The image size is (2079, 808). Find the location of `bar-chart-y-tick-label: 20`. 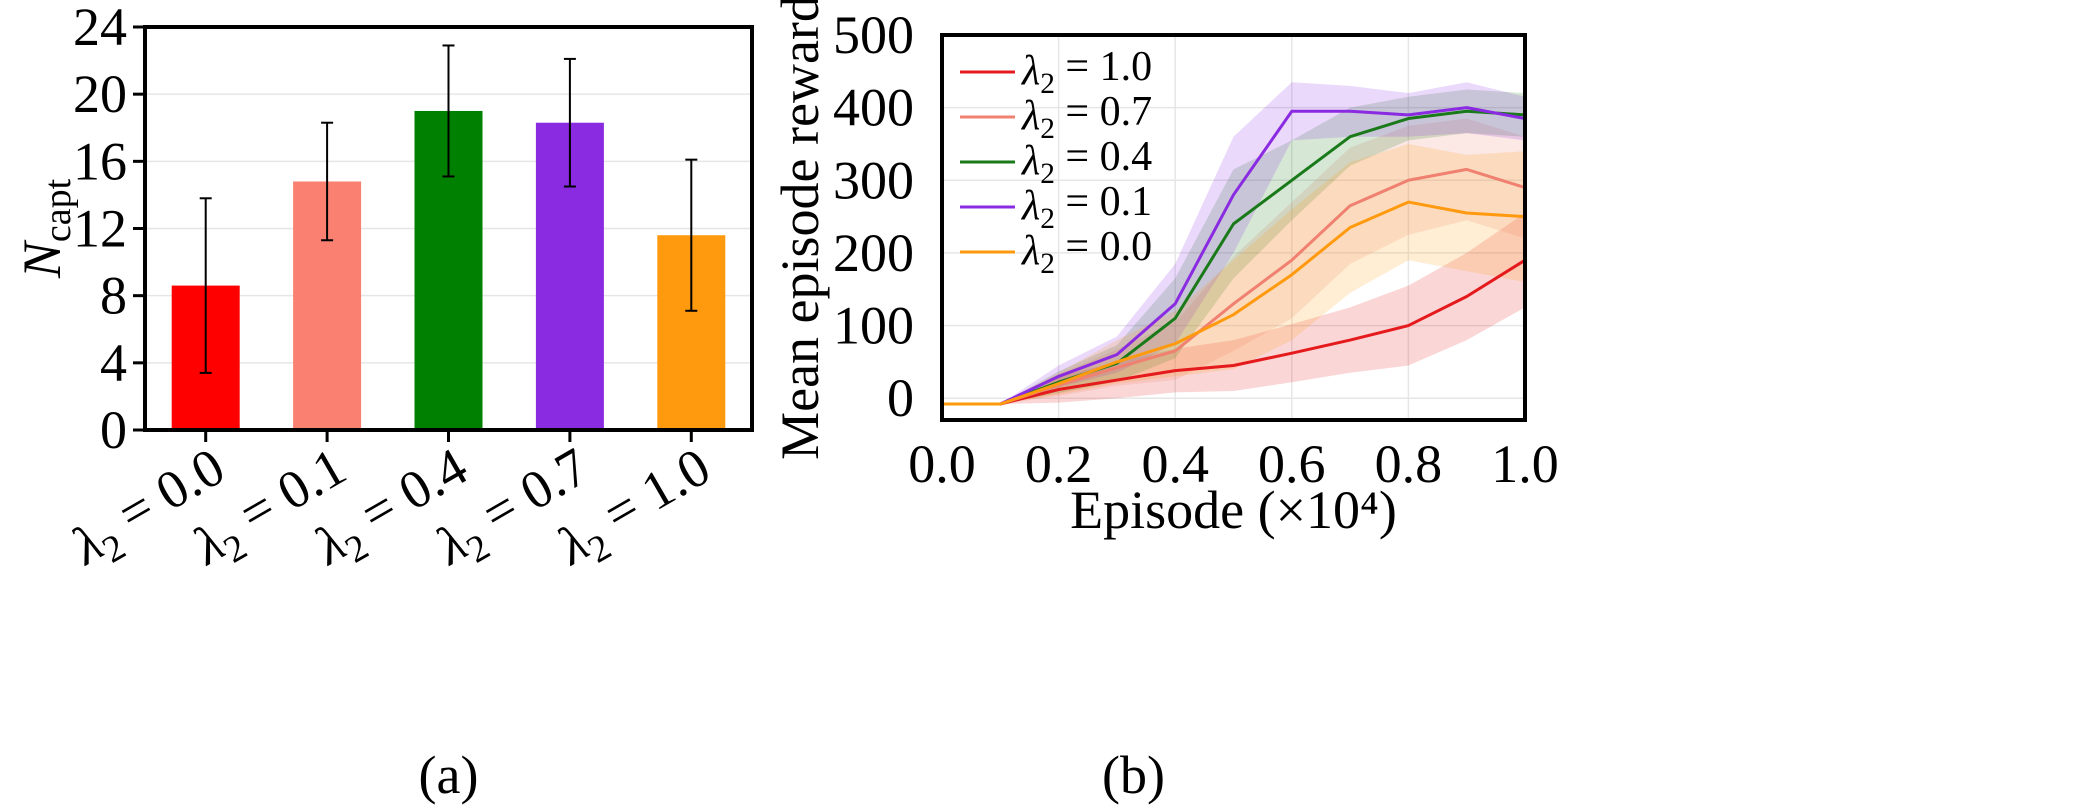

bar-chart-y-tick-label: 20 is located at coordinates (100, 94).